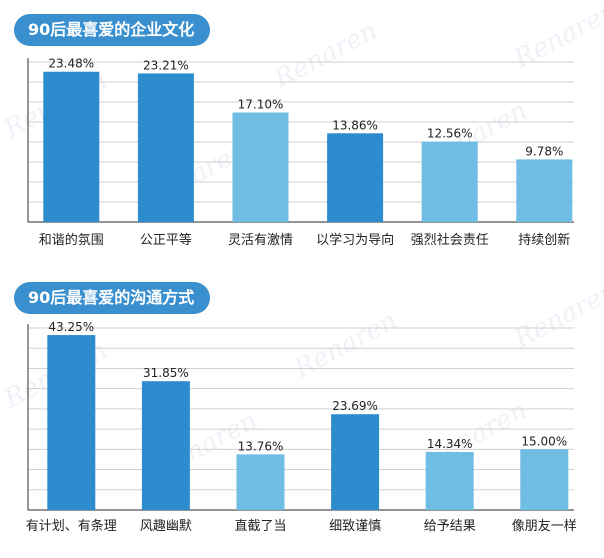  Describe the element at coordinates (166, 373) in the screenshot. I see `bar-value-label: 31.85%` at that location.